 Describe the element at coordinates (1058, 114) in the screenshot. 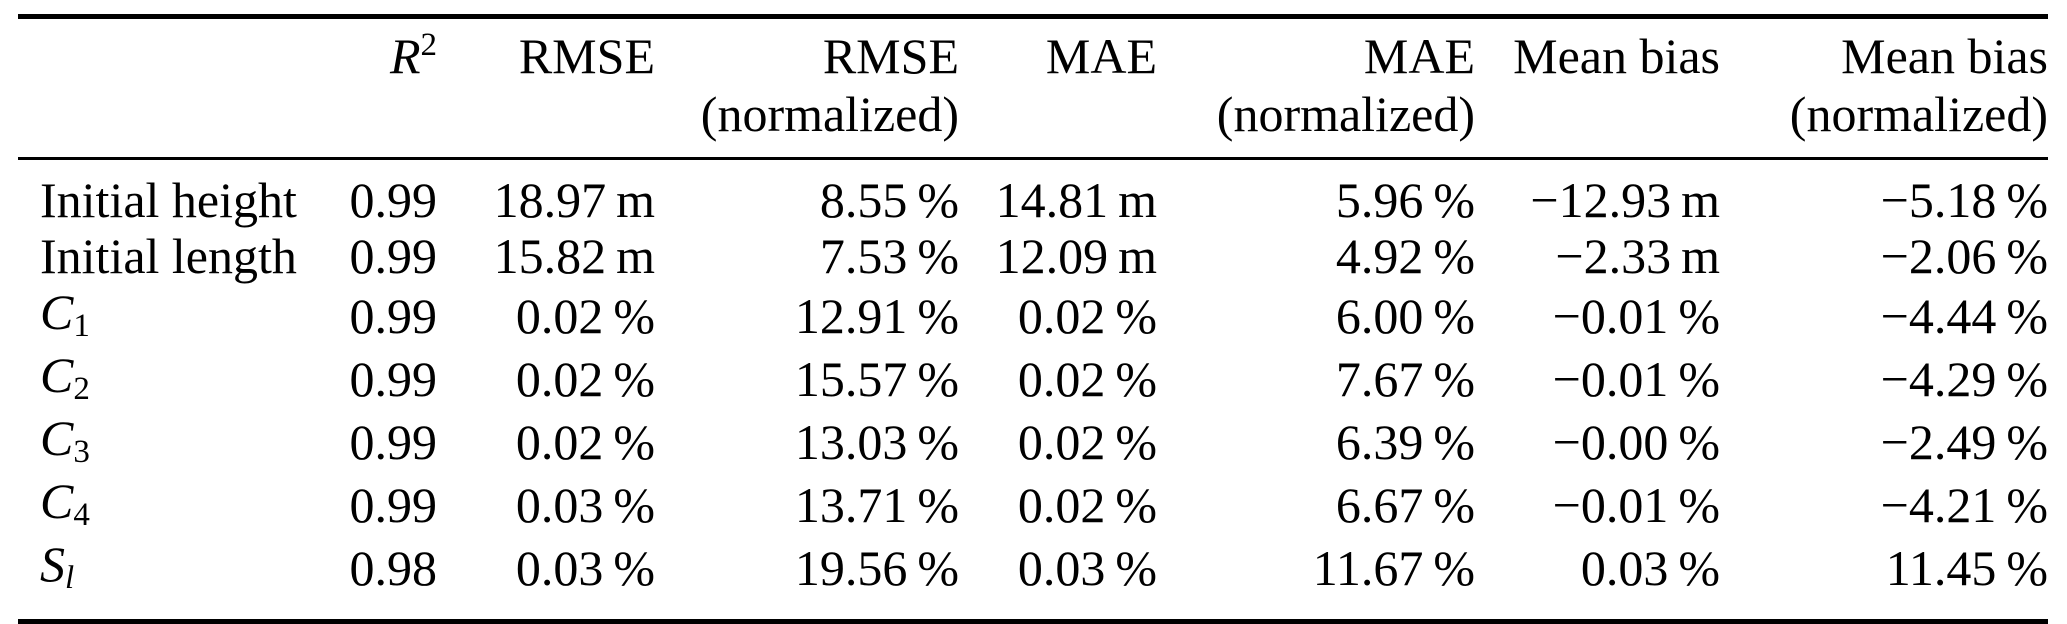

I see `col-header-mae-line2` at that location.